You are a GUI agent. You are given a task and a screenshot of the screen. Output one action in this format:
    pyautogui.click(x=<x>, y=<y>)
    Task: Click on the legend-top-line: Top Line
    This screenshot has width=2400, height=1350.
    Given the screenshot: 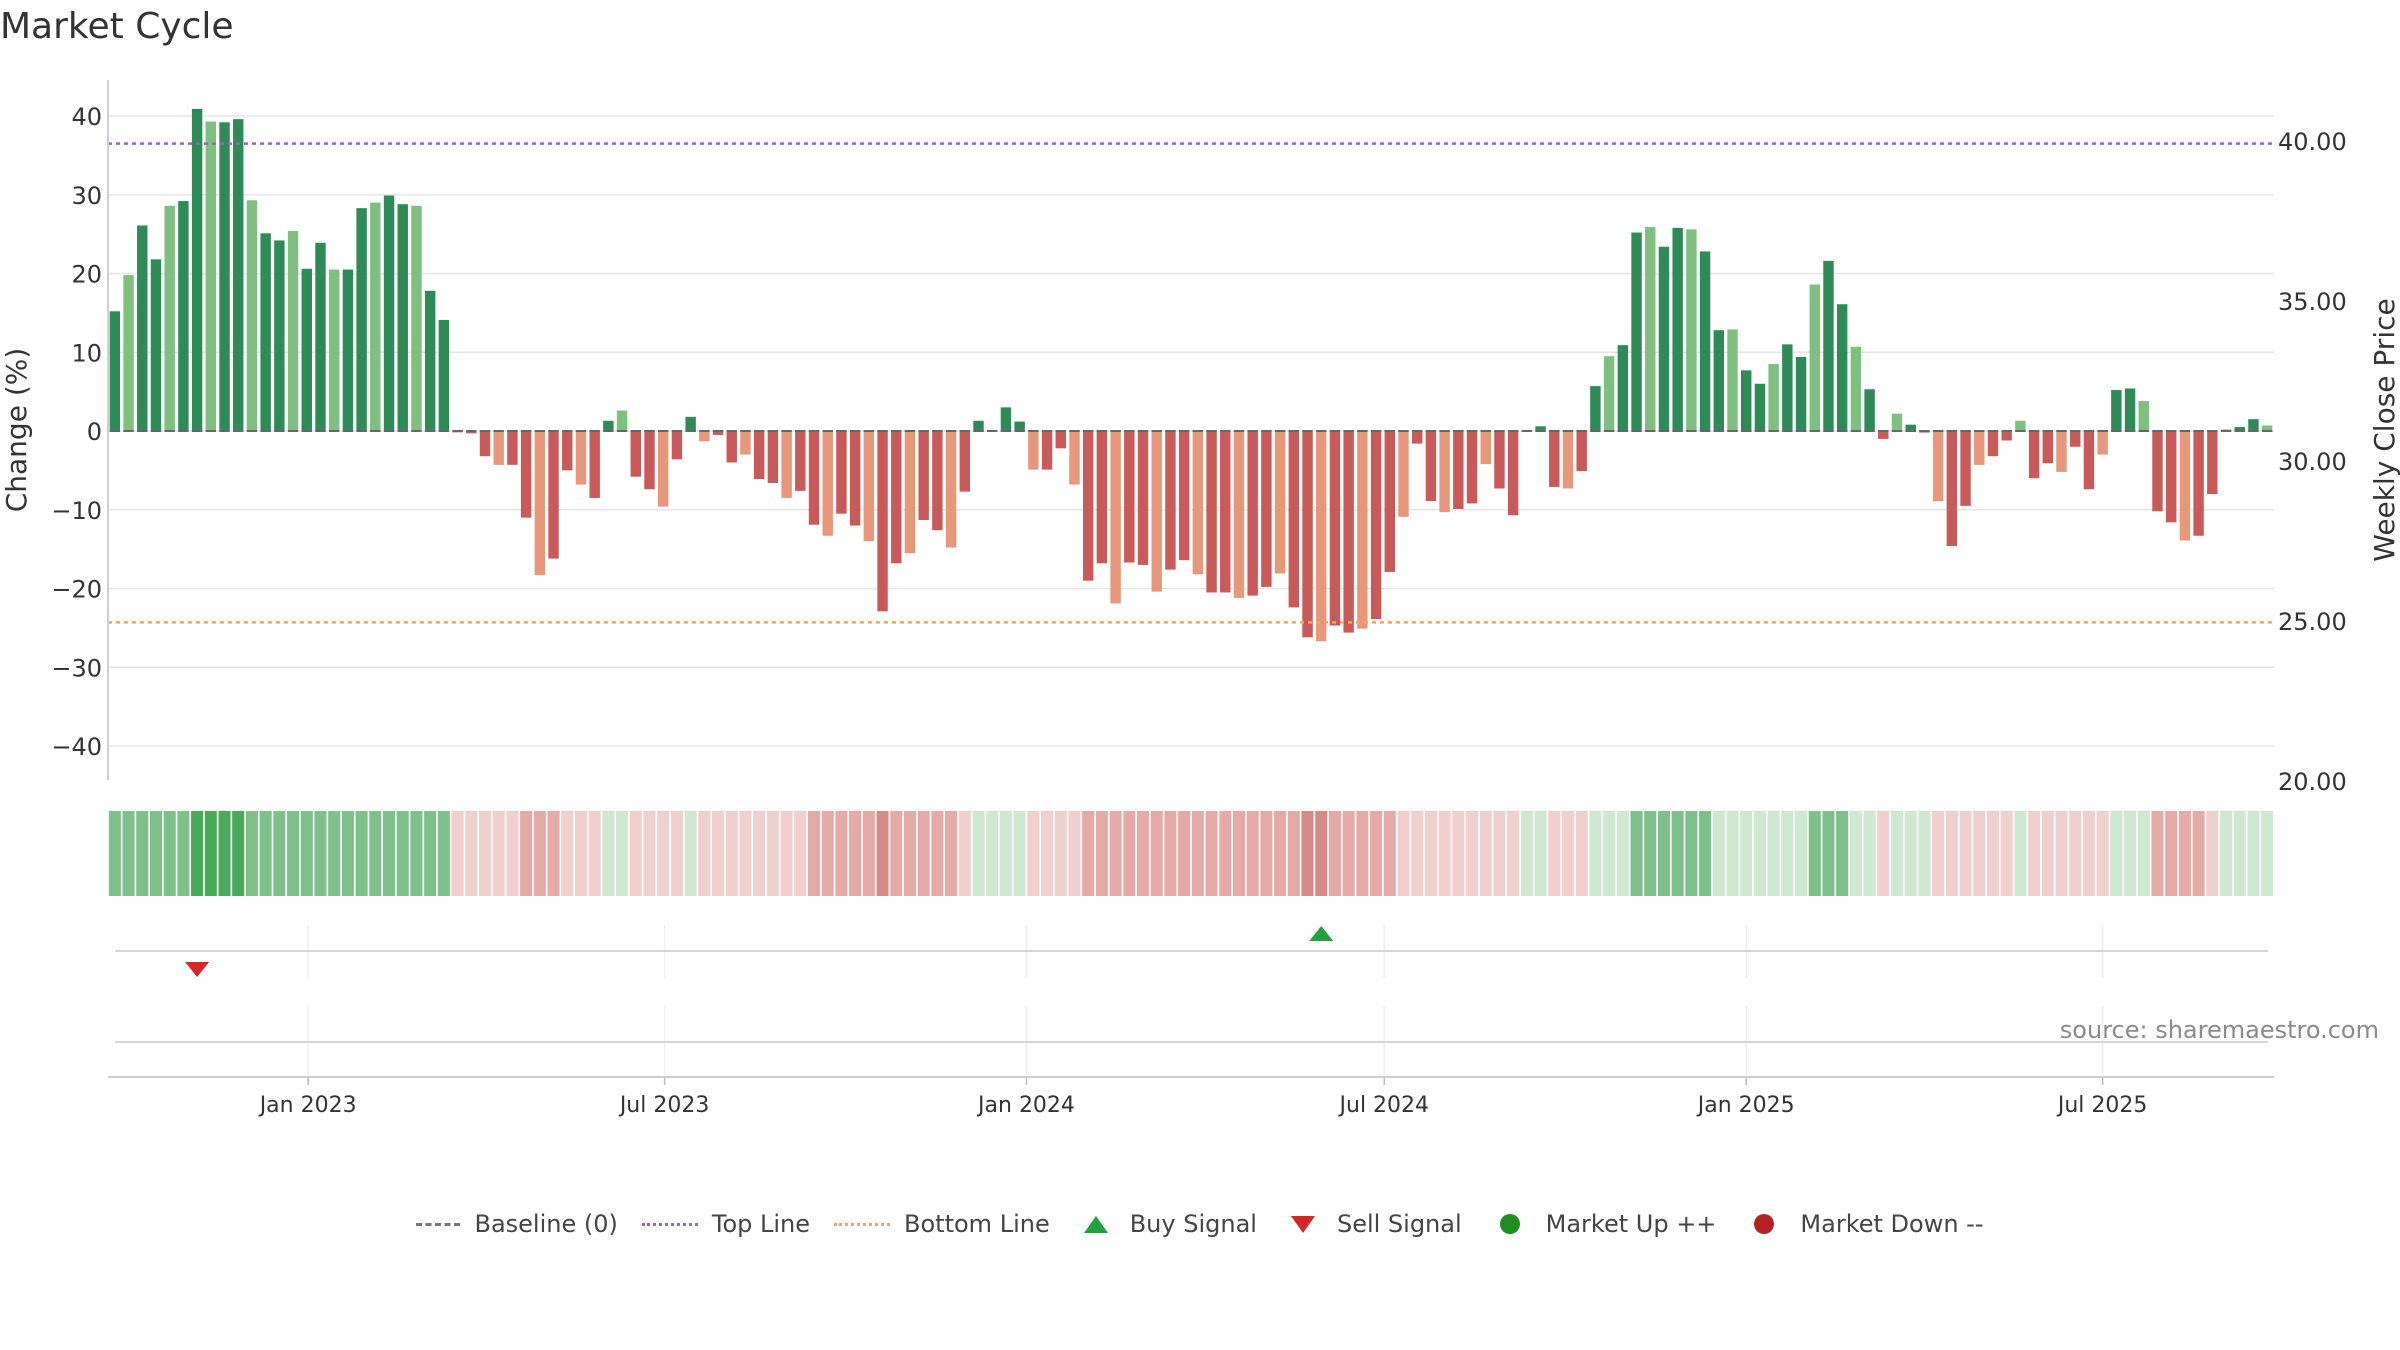 What is the action you would take?
    pyautogui.click(x=725, y=1224)
    